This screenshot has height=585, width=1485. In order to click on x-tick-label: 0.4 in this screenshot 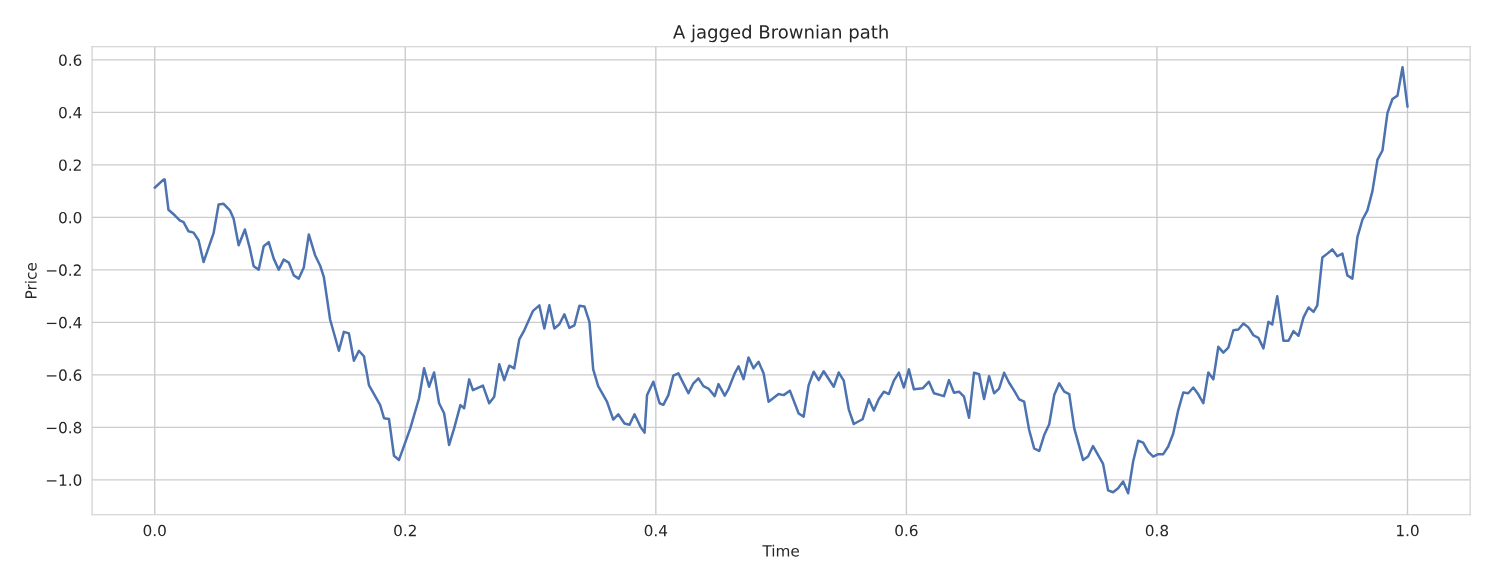, I will do `click(656, 530)`.